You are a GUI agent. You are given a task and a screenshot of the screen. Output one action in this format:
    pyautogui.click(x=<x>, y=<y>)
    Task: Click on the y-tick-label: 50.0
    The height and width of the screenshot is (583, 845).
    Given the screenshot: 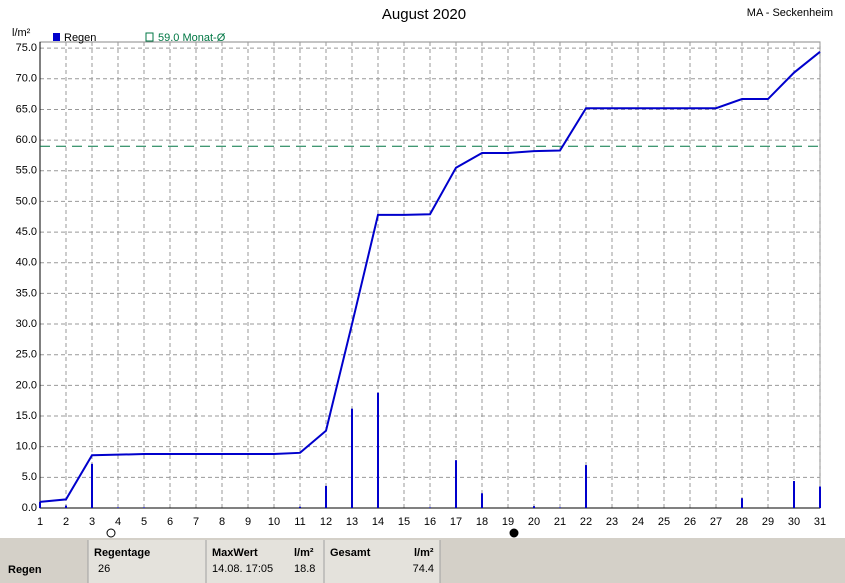 What is the action you would take?
    pyautogui.click(x=26, y=201)
    